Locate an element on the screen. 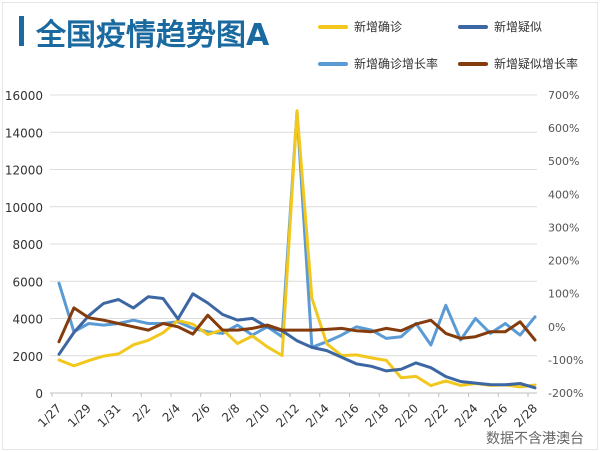 Image resolution: width=600 pixels, height=452 pixels. legend-label: 新增疑似增长率 is located at coordinates (536, 64).